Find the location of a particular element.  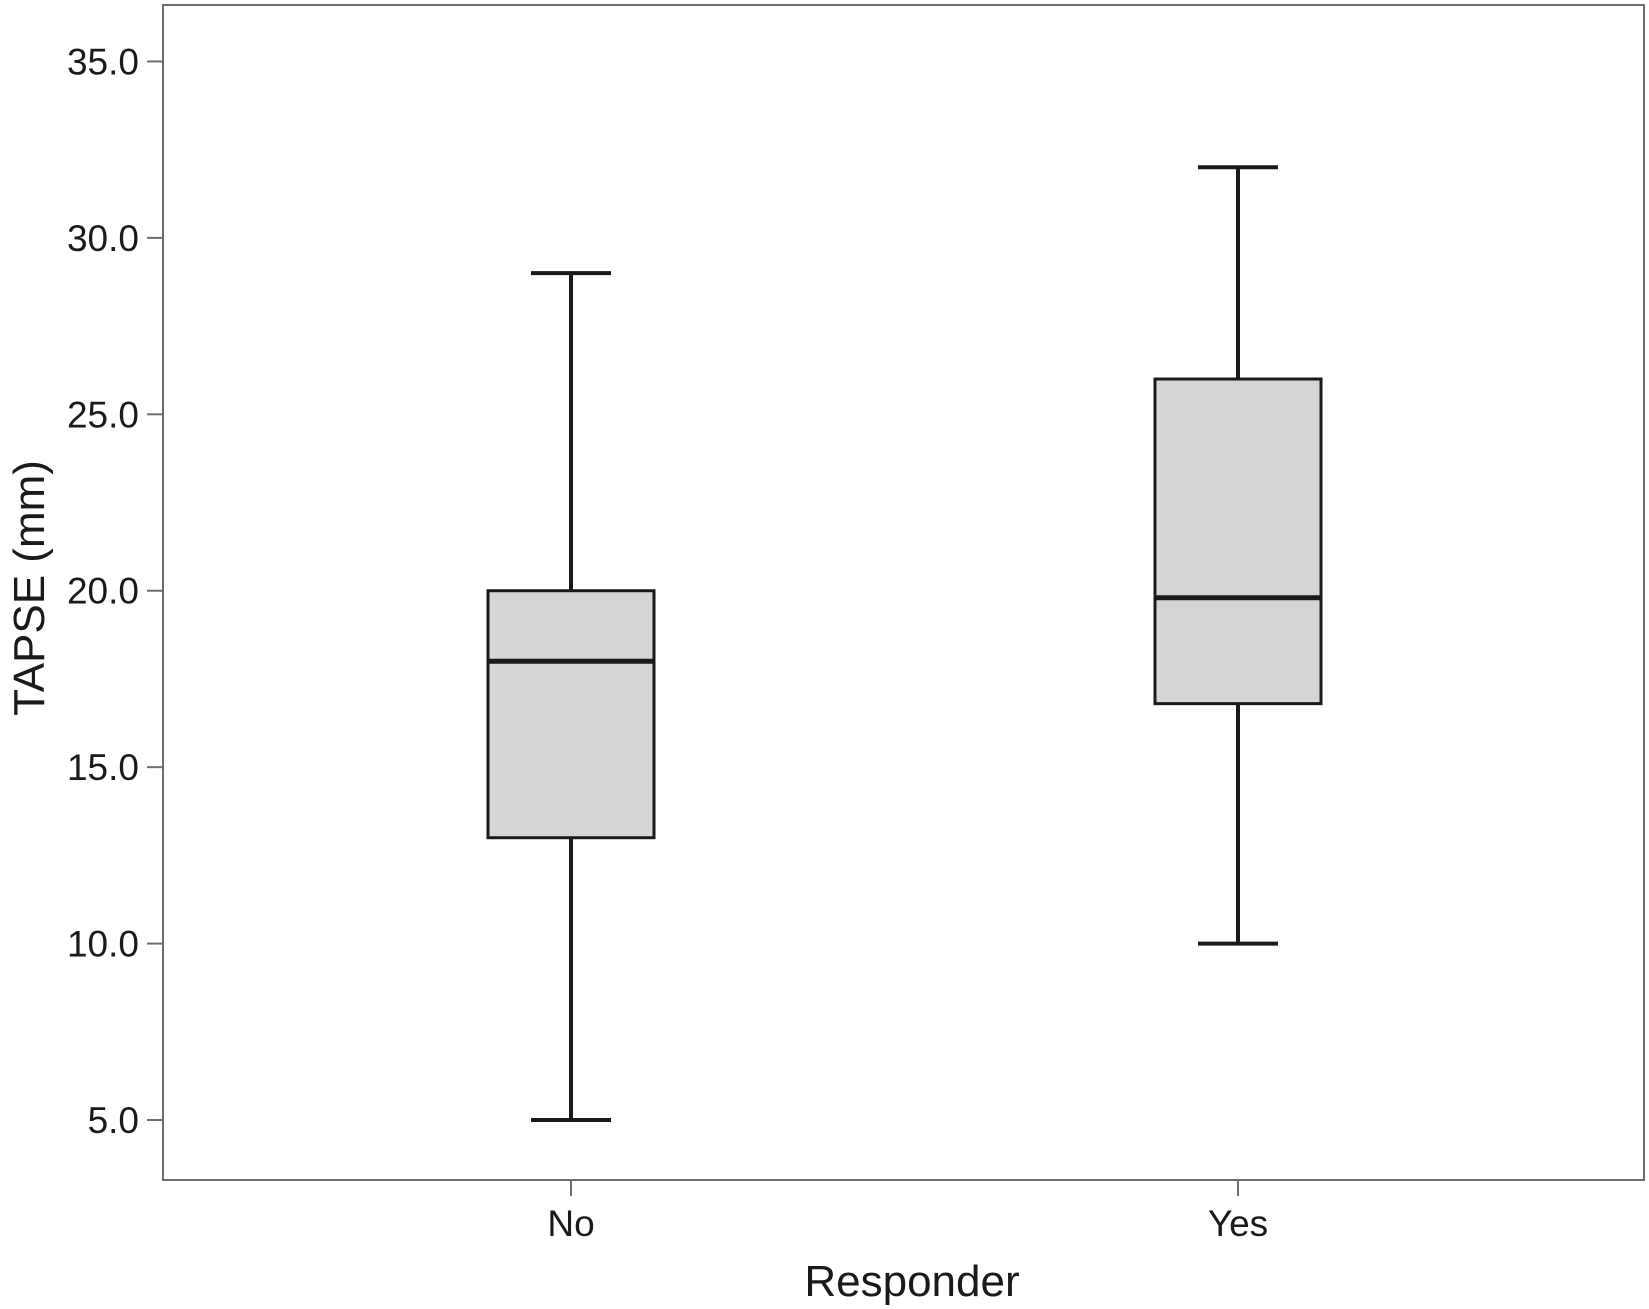

y-axis-title: TAPSE (mm) is located at coordinates (29, 588).